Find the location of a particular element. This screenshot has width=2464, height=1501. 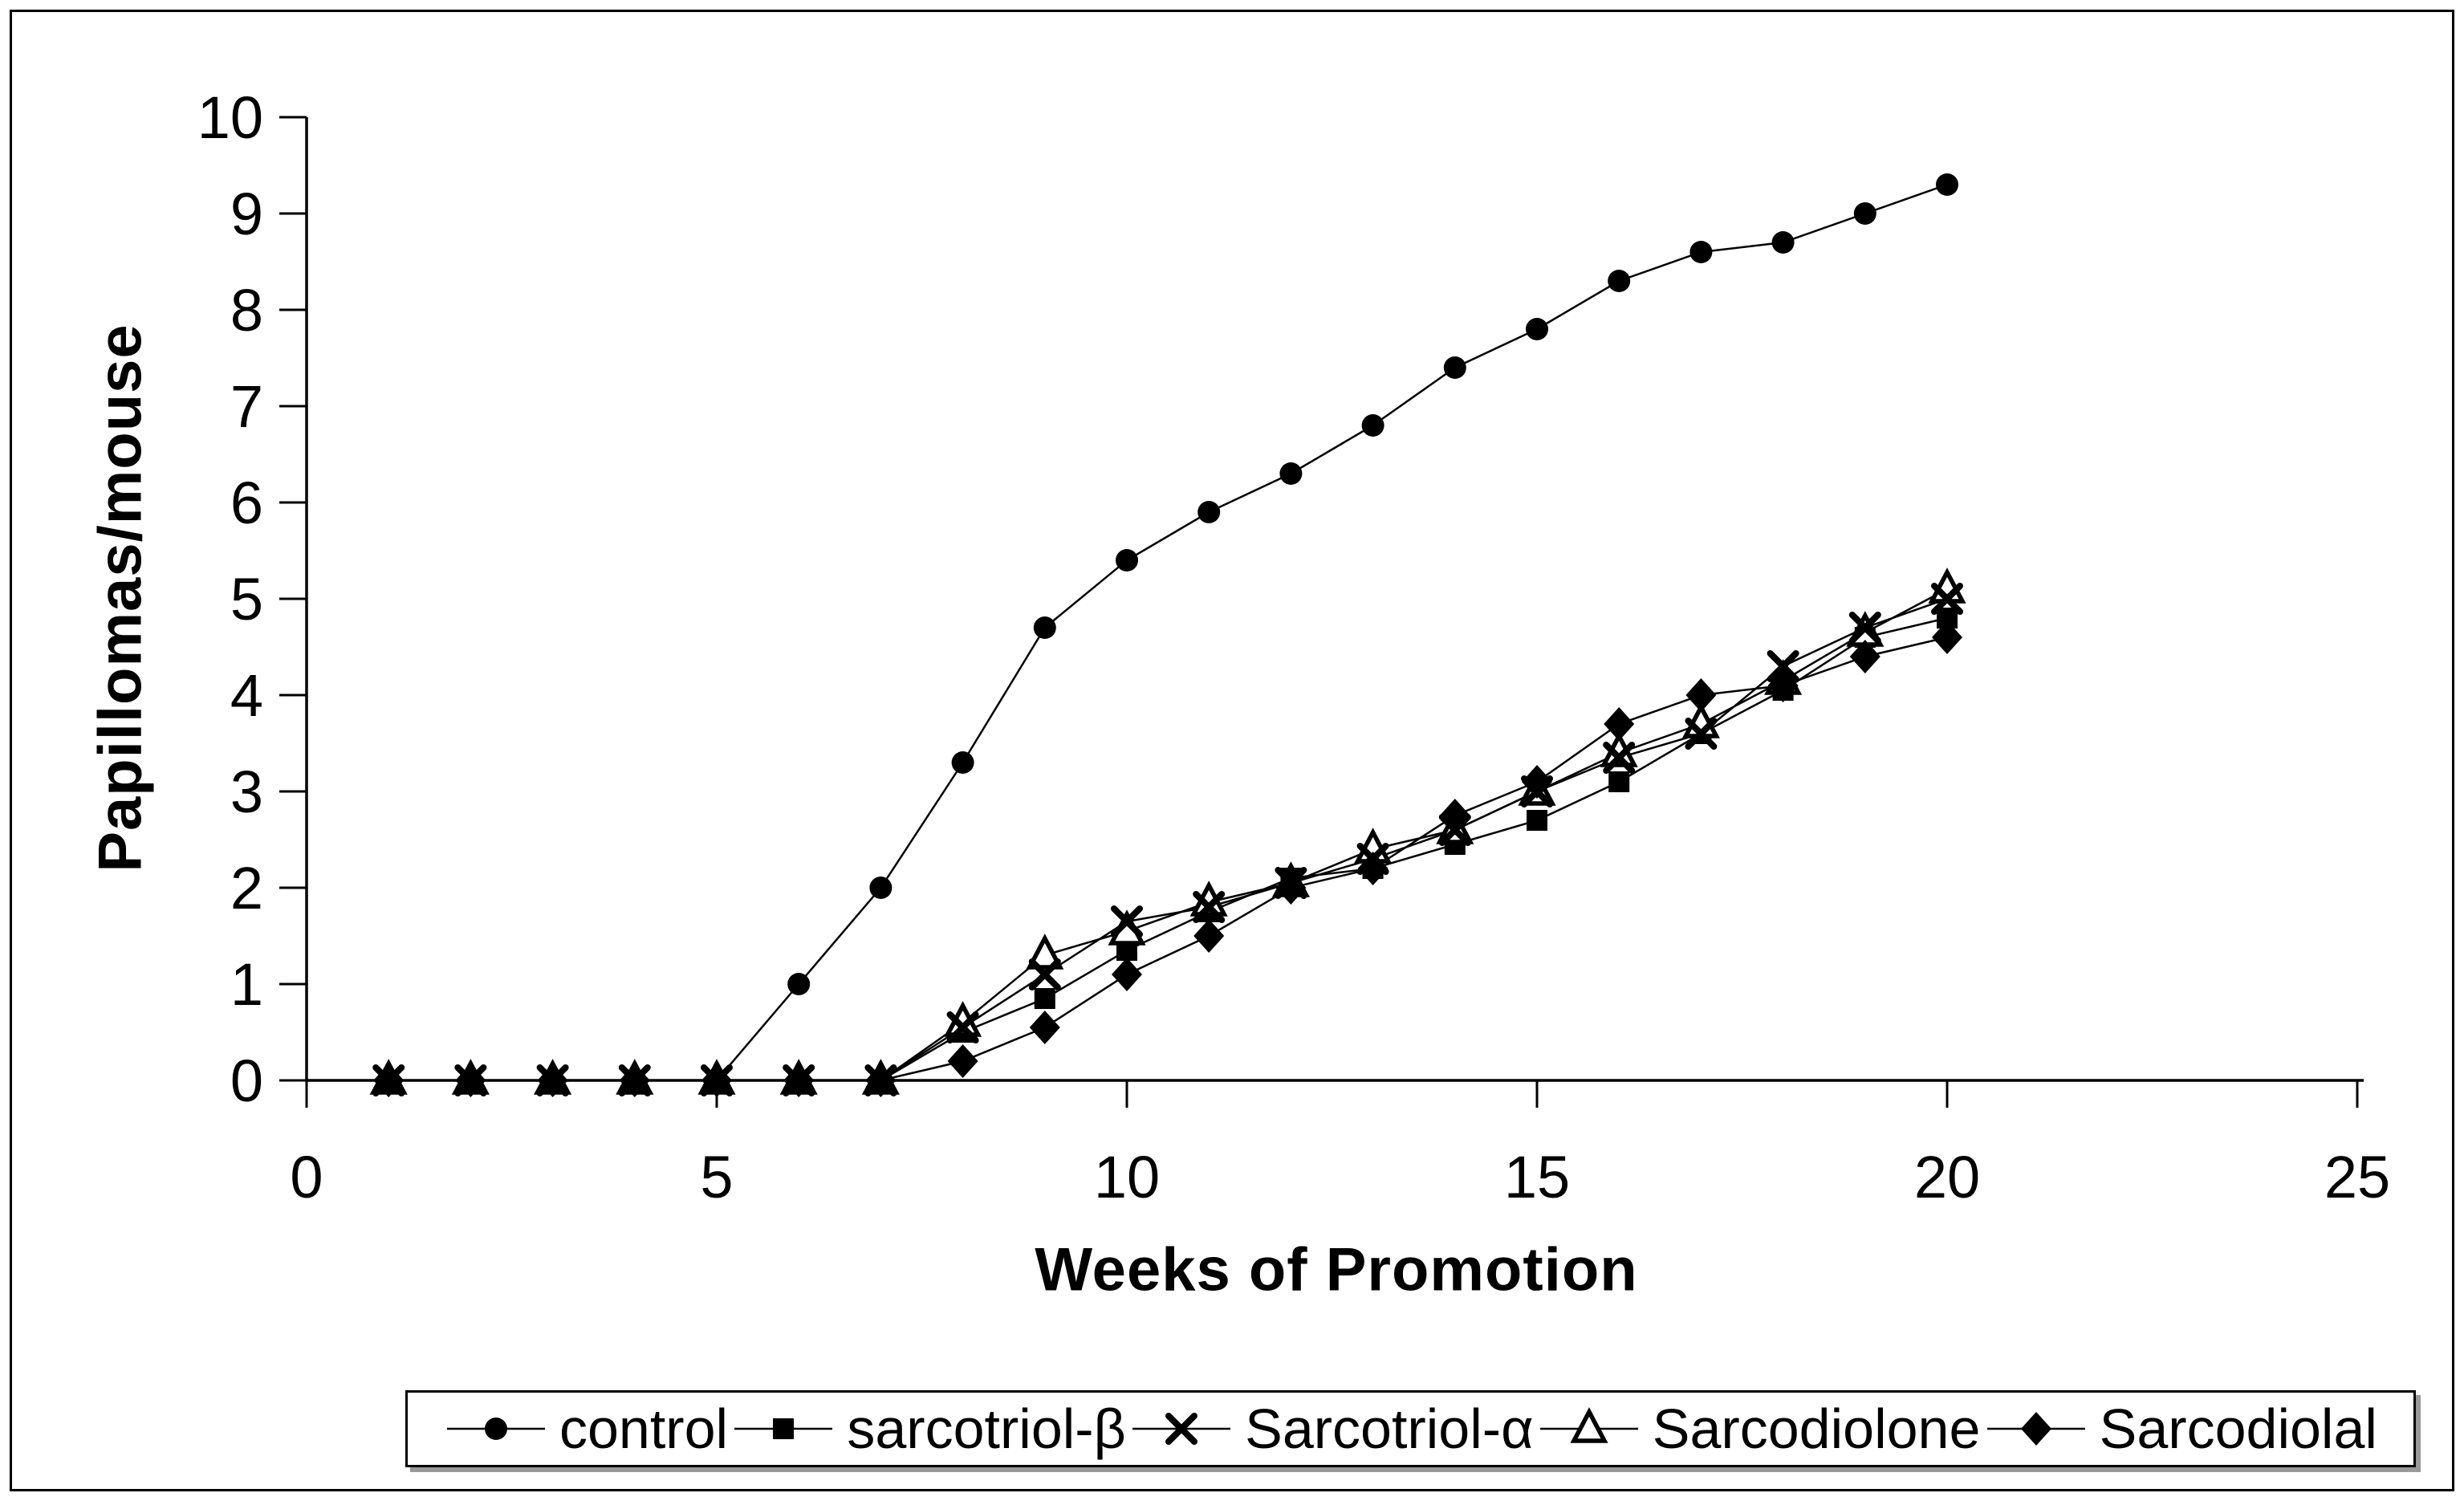

legend-marker-circle-icon is located at coordinates (496, 1429).